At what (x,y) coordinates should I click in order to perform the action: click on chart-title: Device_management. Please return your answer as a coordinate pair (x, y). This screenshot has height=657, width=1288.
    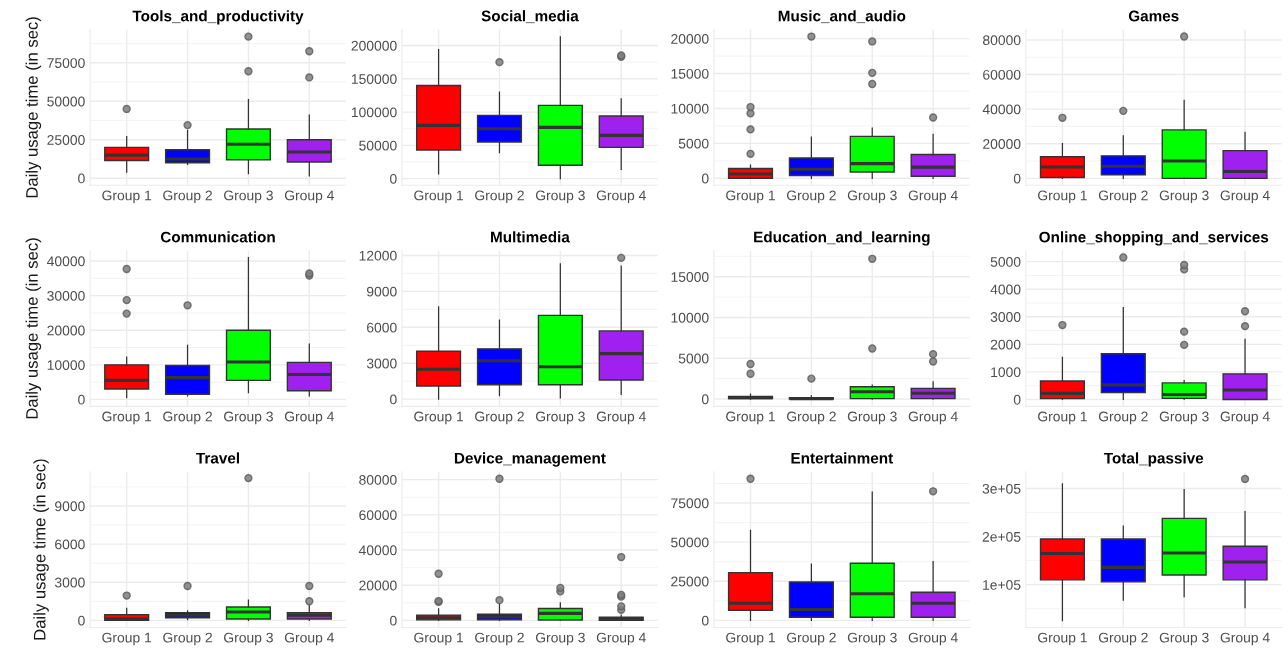
    Looking at the image, I should click on (530, 459).